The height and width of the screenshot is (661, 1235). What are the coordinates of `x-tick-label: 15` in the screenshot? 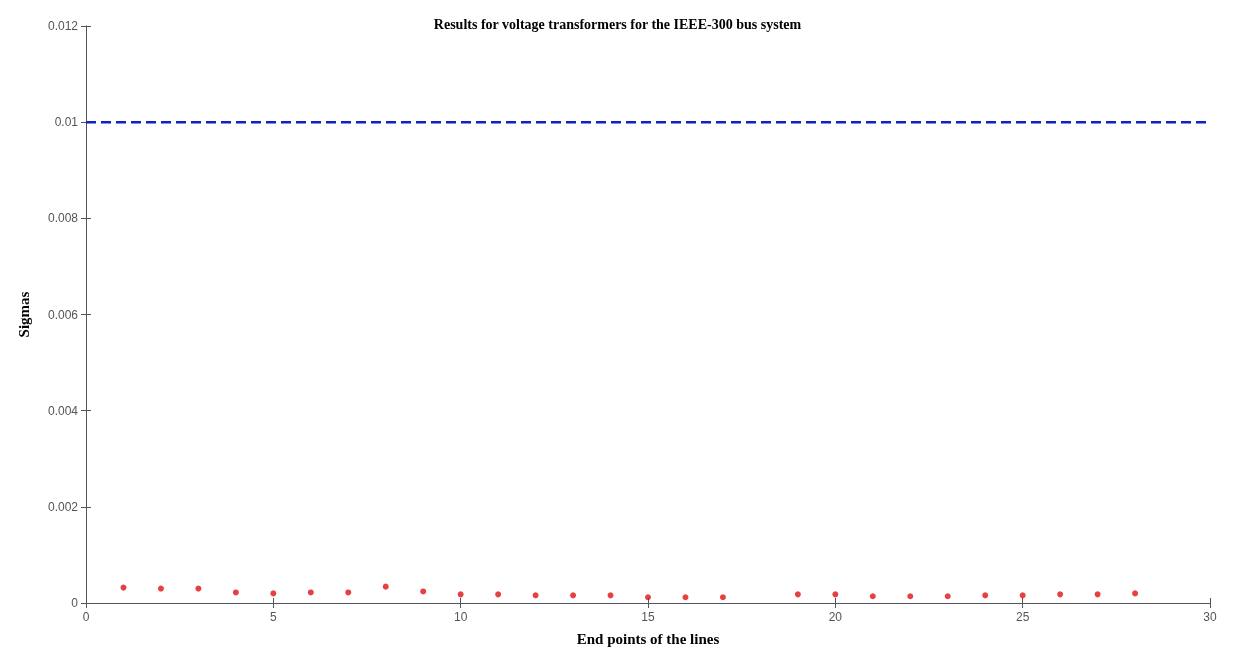 It's located at (648, 617).